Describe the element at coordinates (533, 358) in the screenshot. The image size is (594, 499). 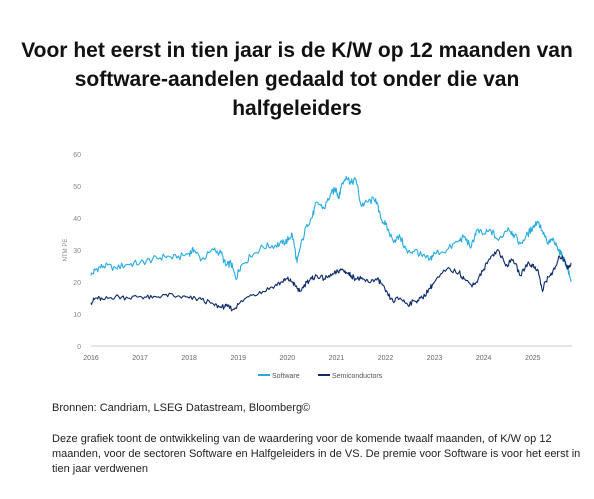
I see `x-tick-label: 2025` at that location.